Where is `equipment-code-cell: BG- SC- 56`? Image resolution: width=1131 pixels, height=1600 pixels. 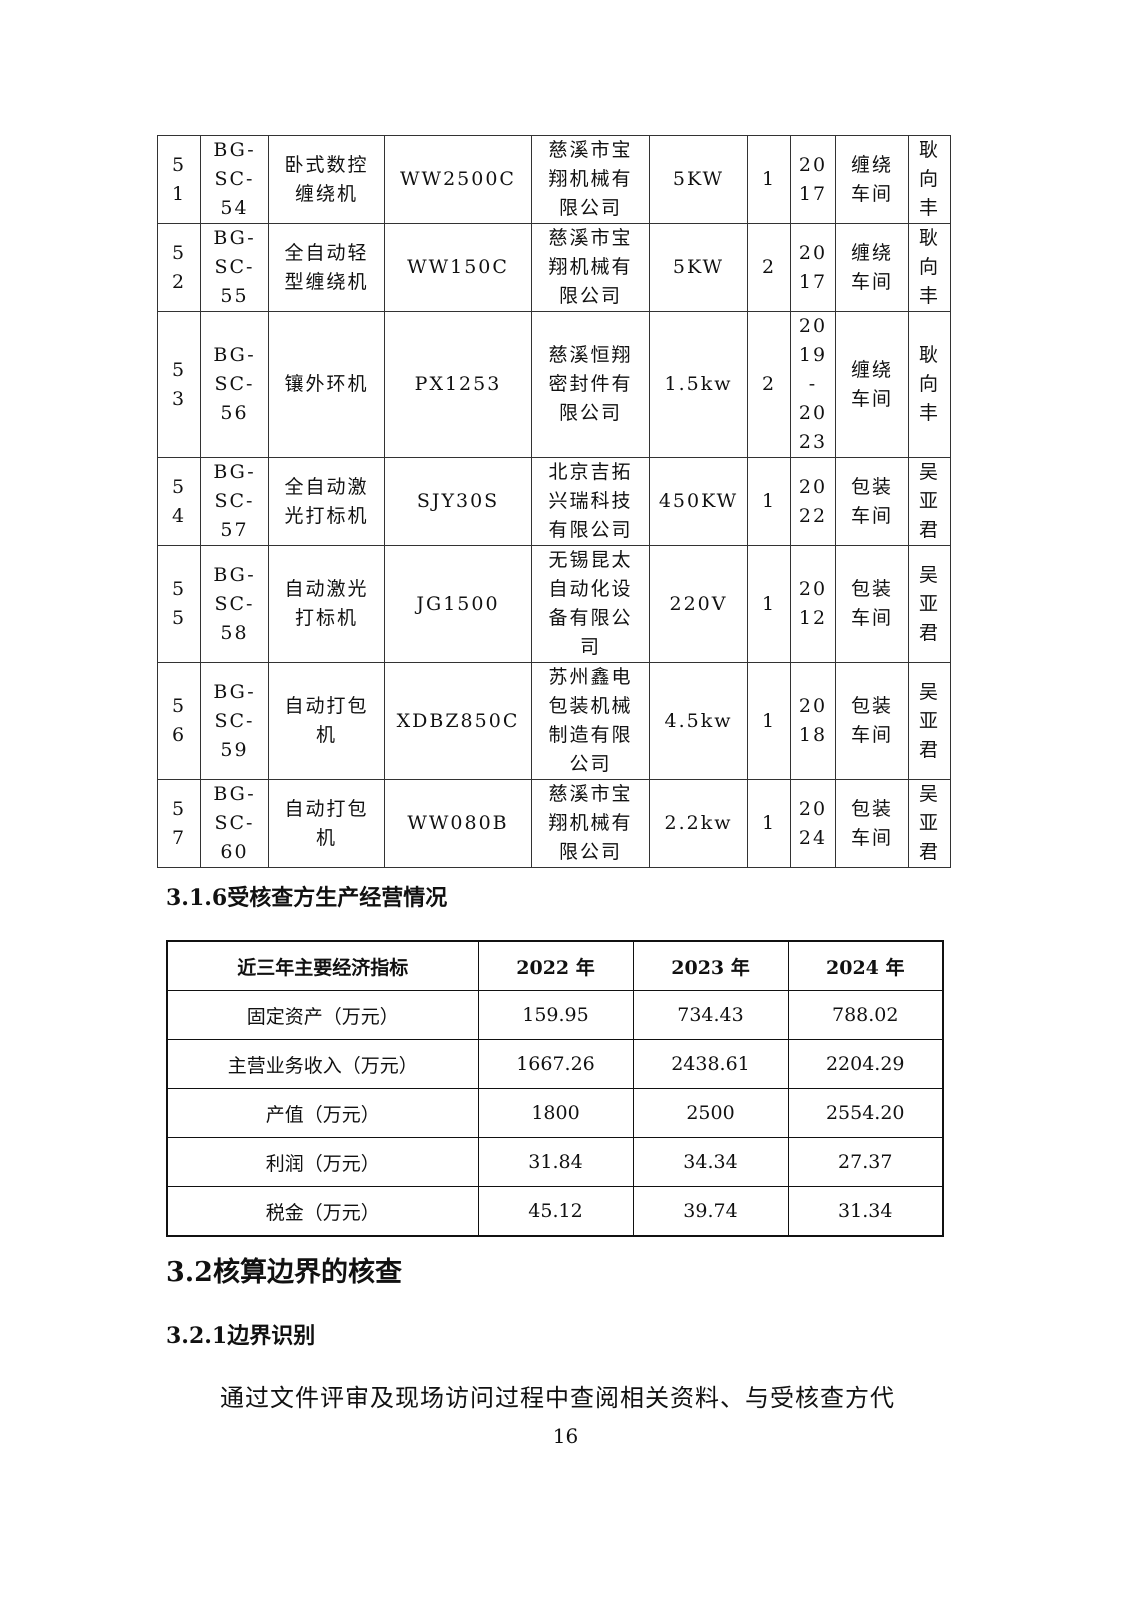
equipment-code-cell: BG- SC- 56 is located at coordinates (234, 384).